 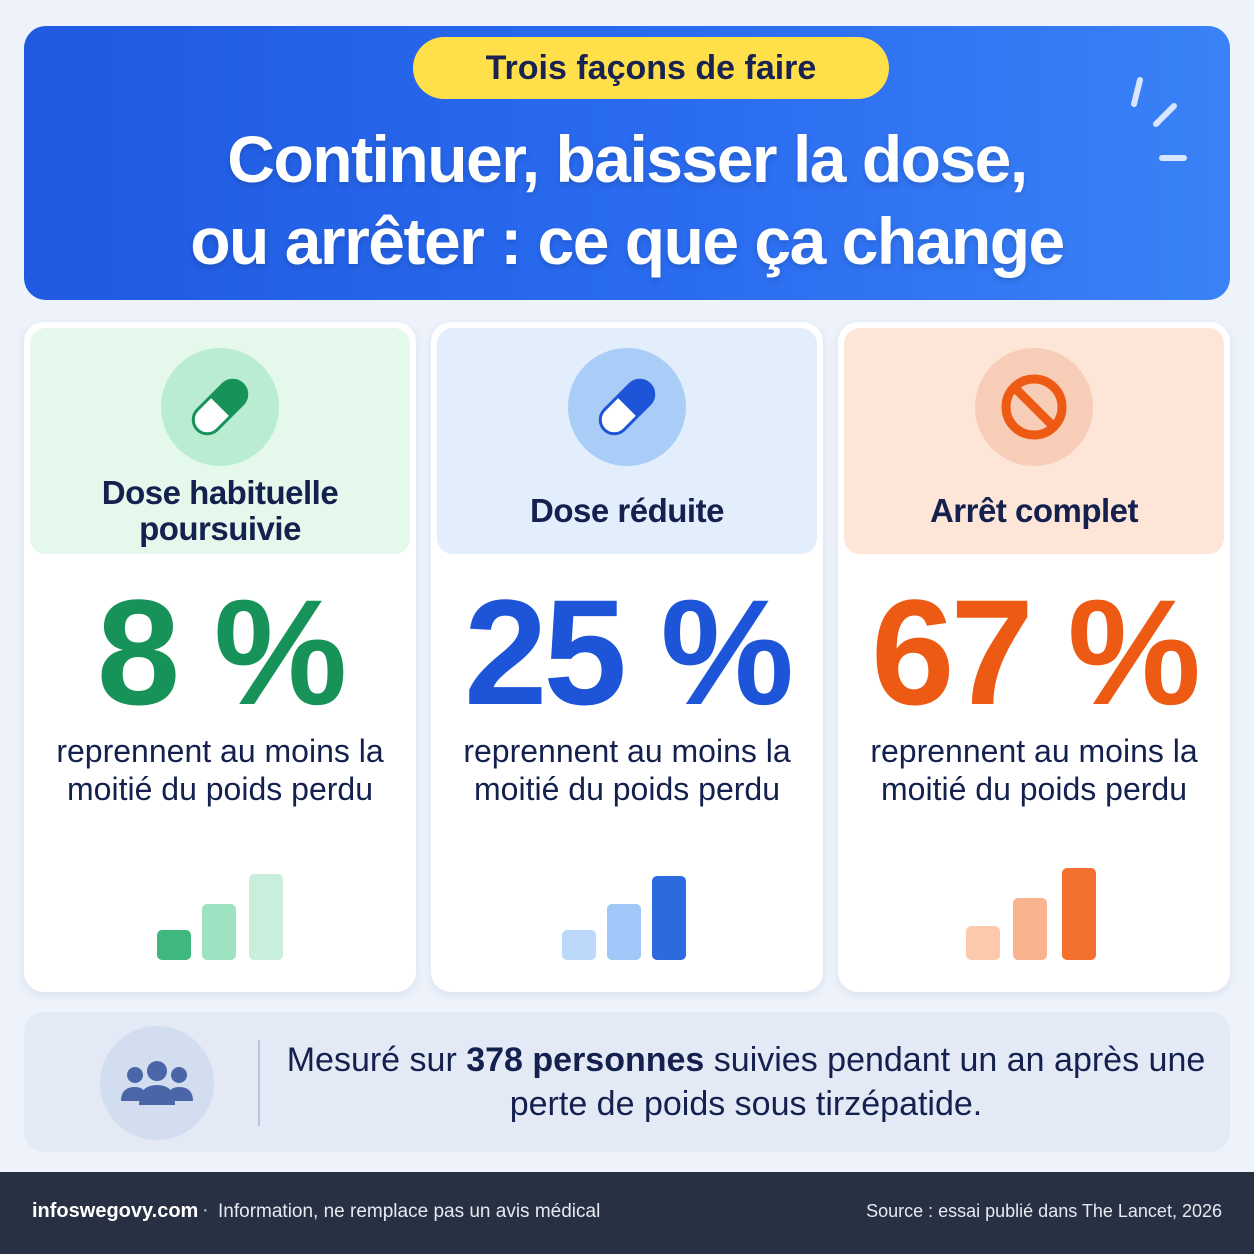 What do you see at coordinates (627, 241) in the screenshot?
I see `title-line-2: ou arrêter : ce que ça change` at bounding box center [627, 241].